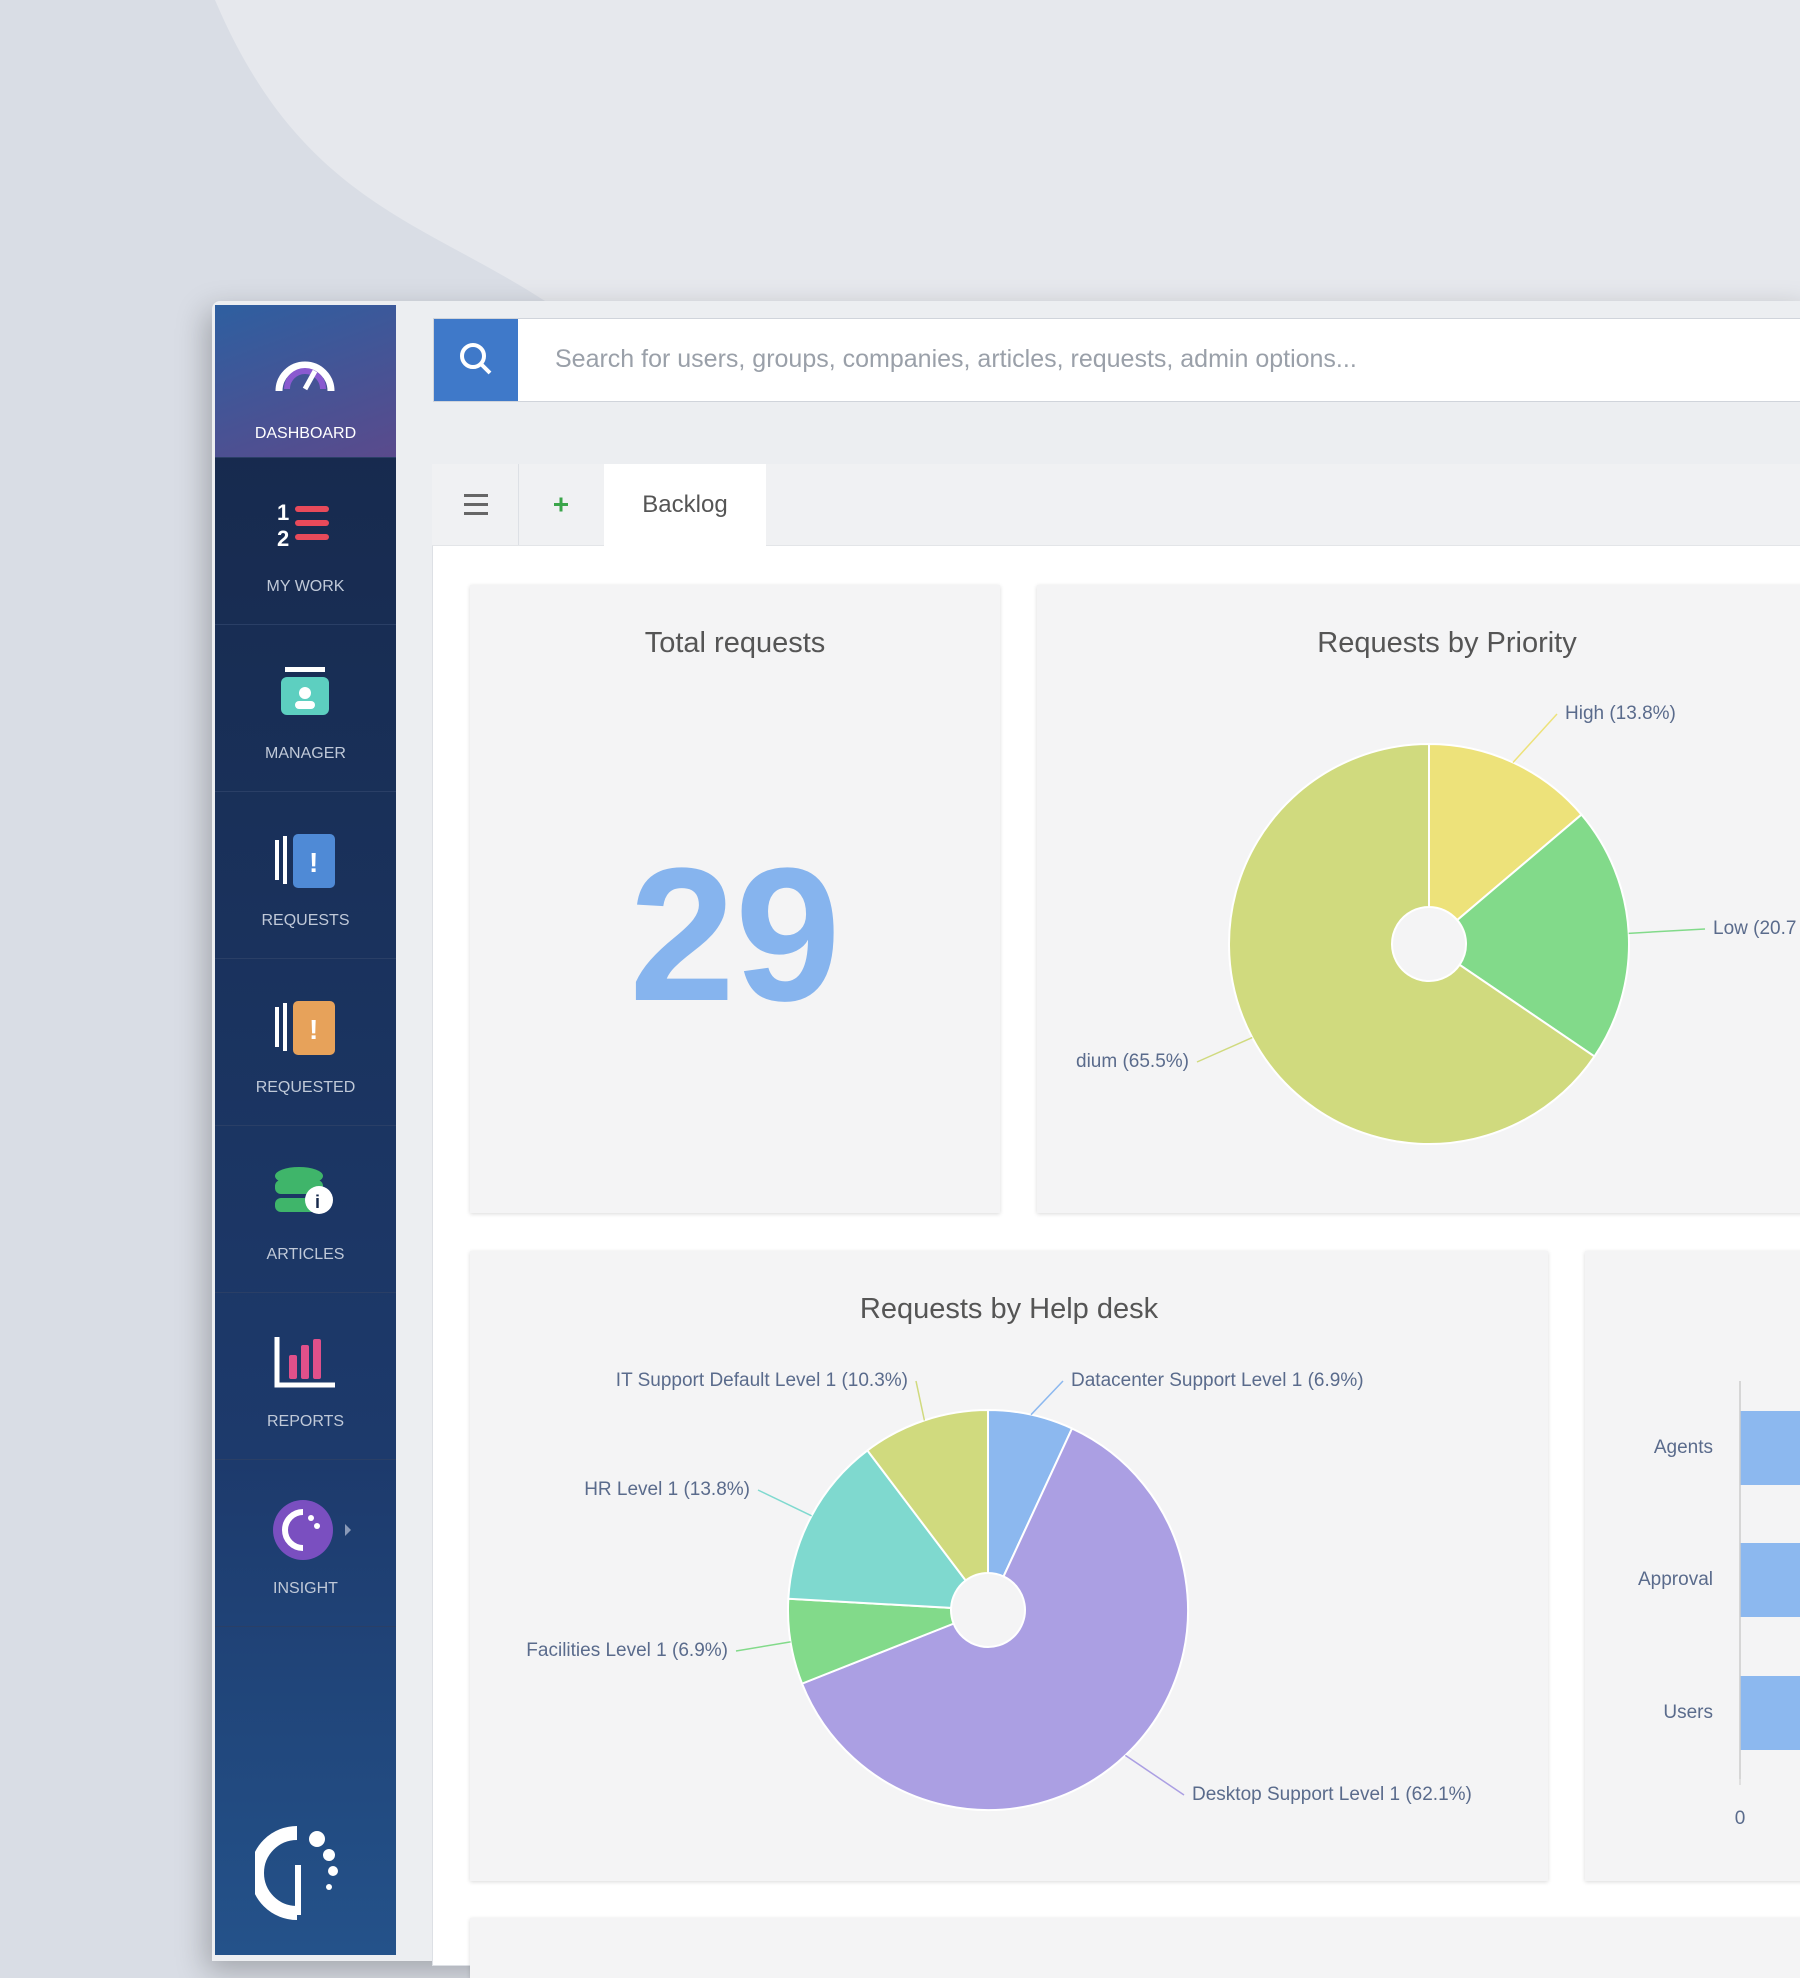  I want to click on logo, so click(296, 1873).